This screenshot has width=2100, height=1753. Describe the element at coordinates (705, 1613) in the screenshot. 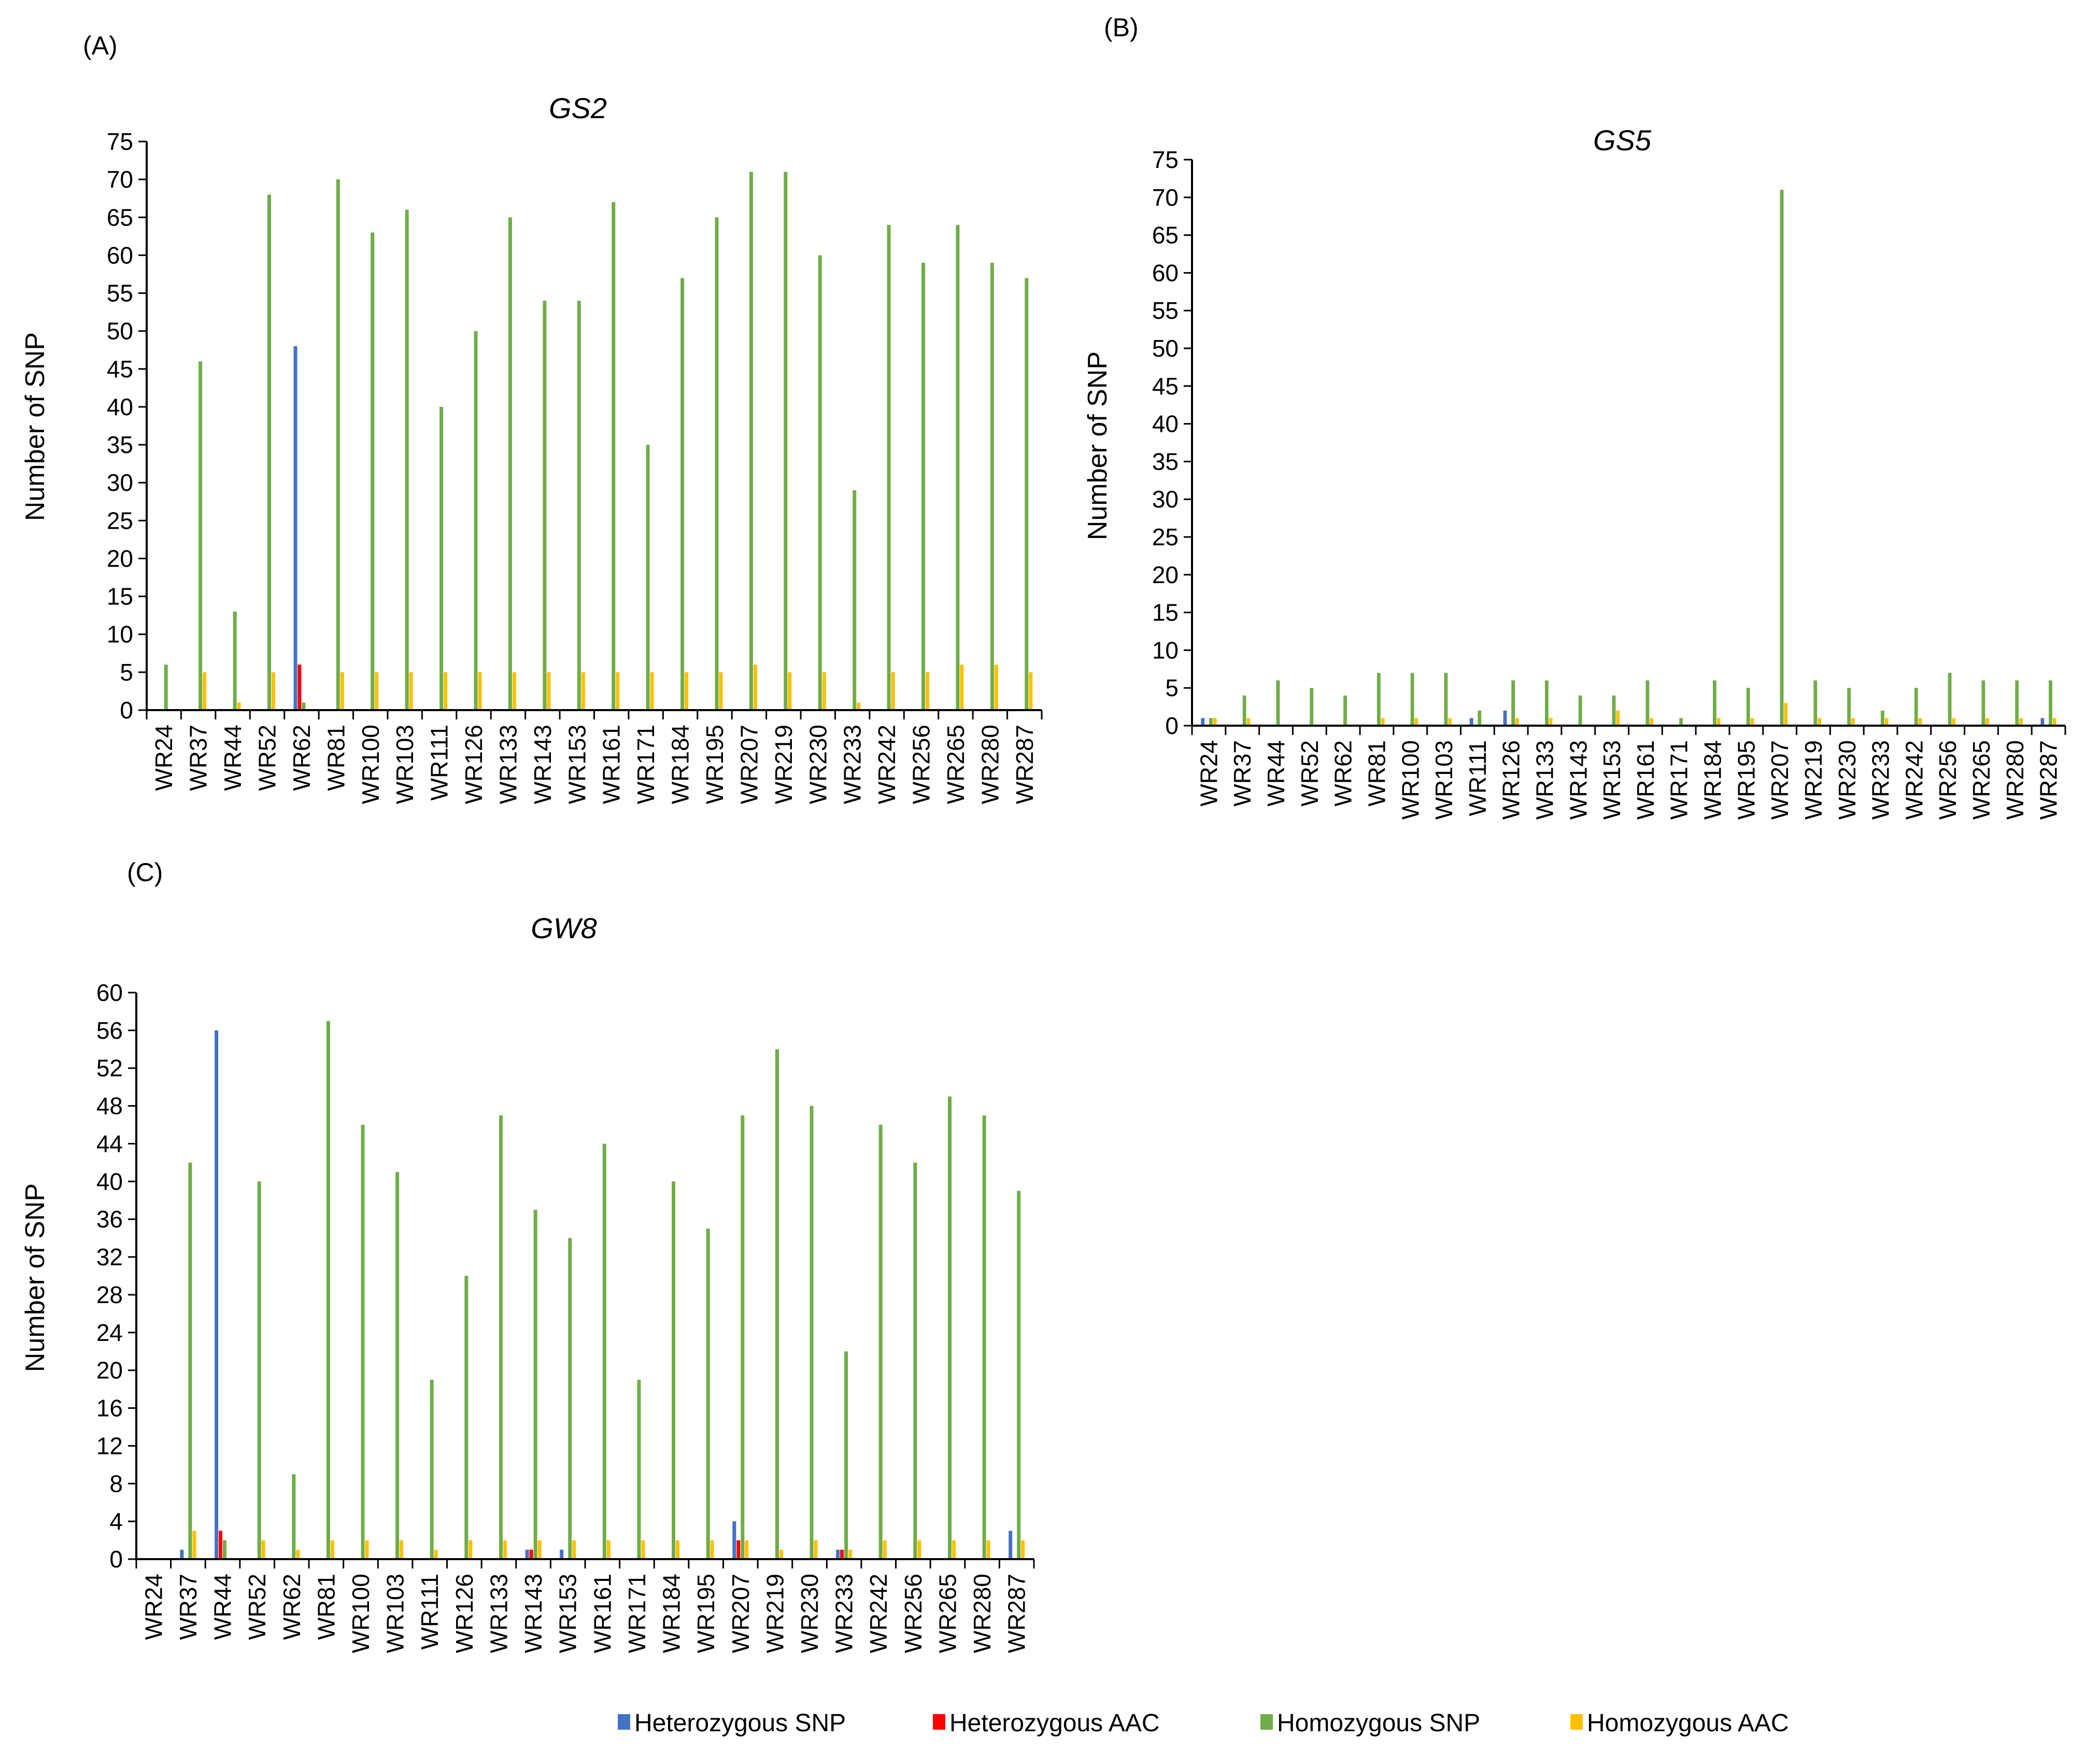

I see `x-category-label: WR195` at that location.